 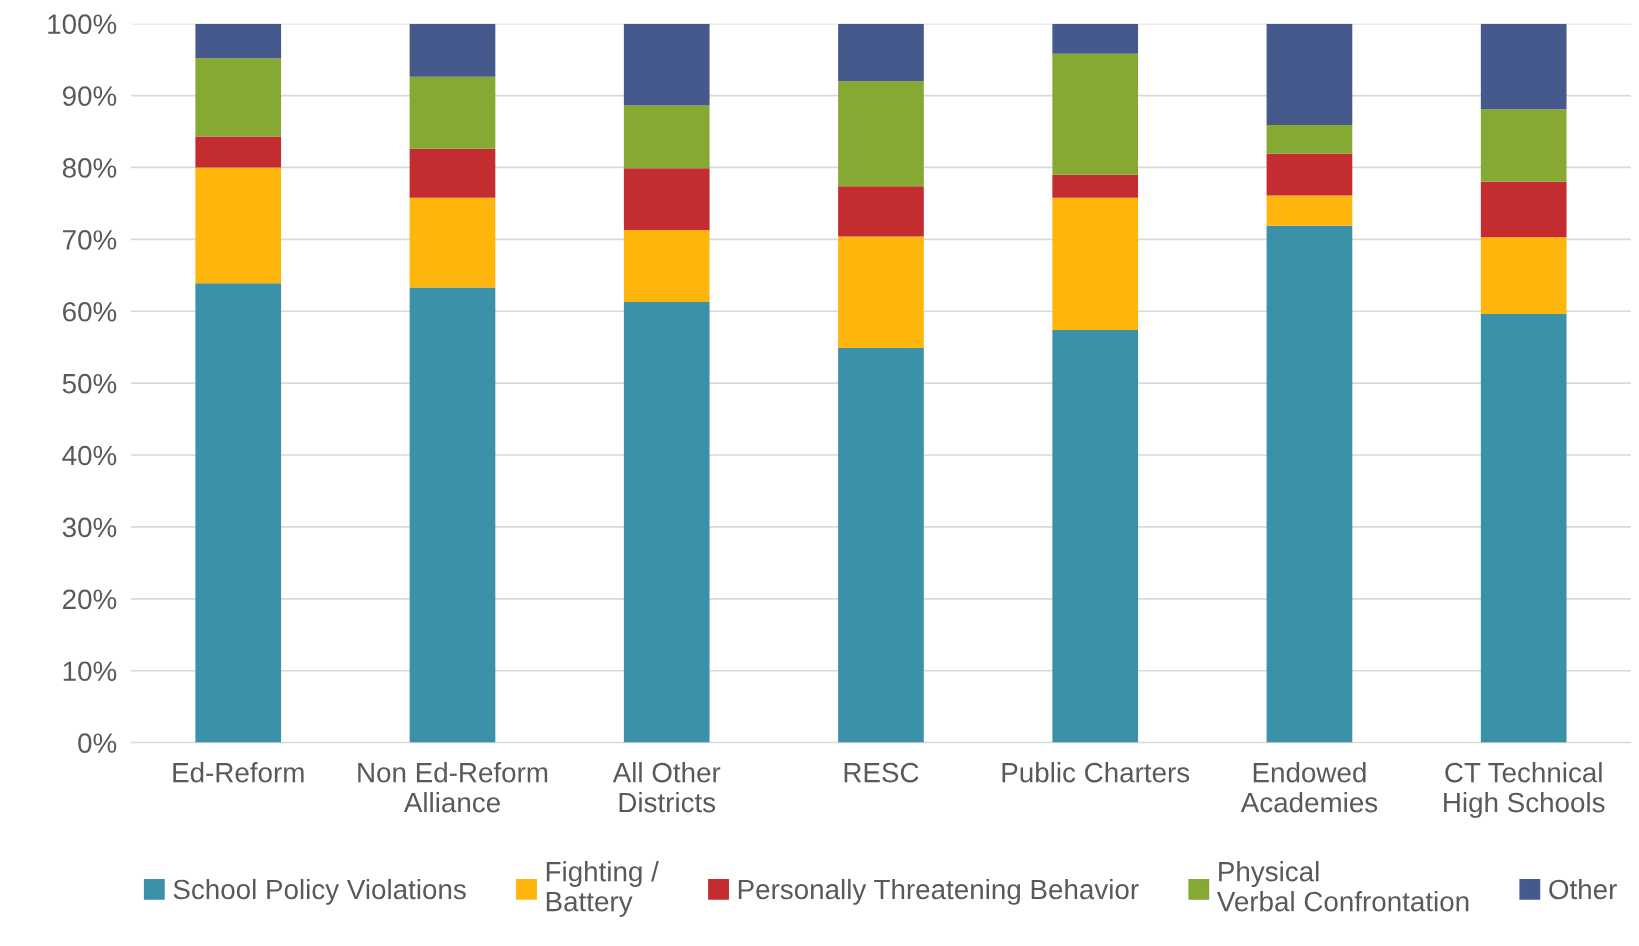 I want to click on y-tick-label: 100%, so click(x=82, y=24).